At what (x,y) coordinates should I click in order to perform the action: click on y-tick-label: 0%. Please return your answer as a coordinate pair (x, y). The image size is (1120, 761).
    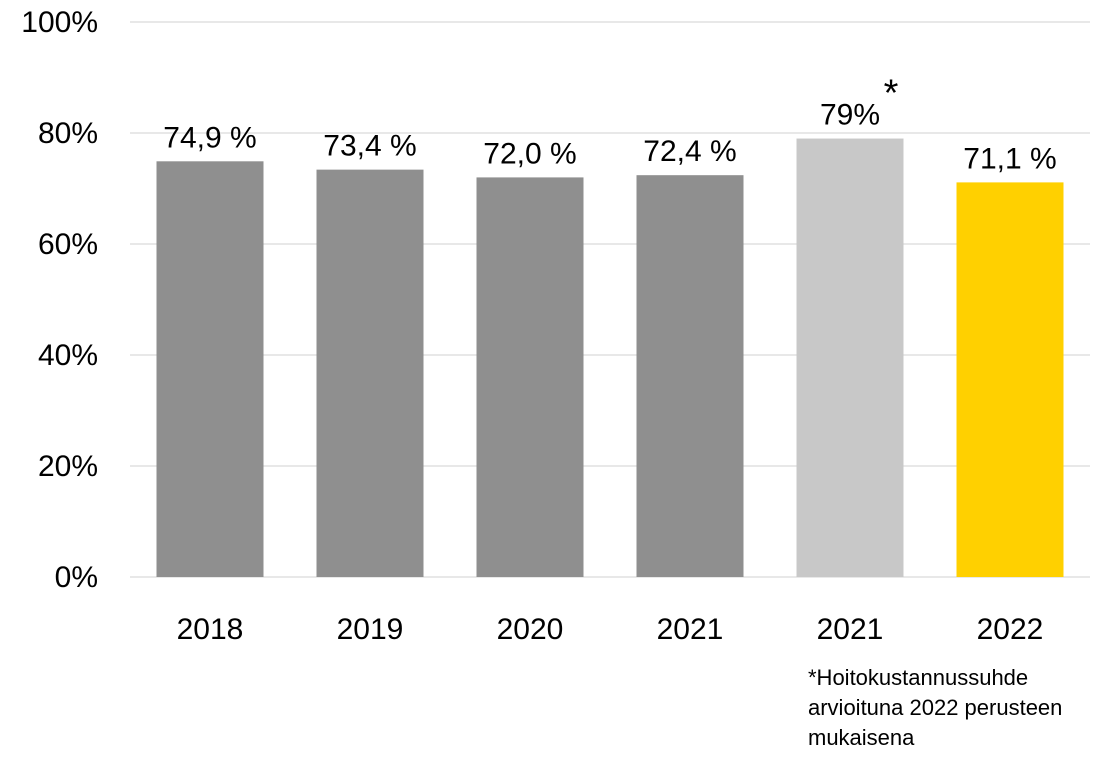
    Looking at the image, I should click on (76, 577).